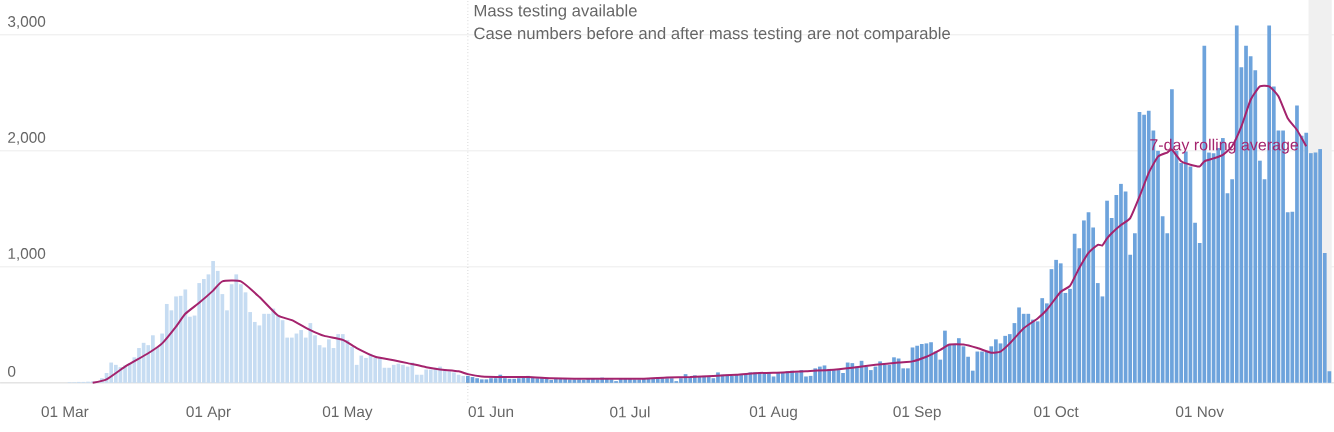 Image resolution: width=1334 pixels, height=432 pixels. Describe the element at coordinates (1056, 411) in the screenshot. I see `x-tick-label: 01 Oct` at that location.